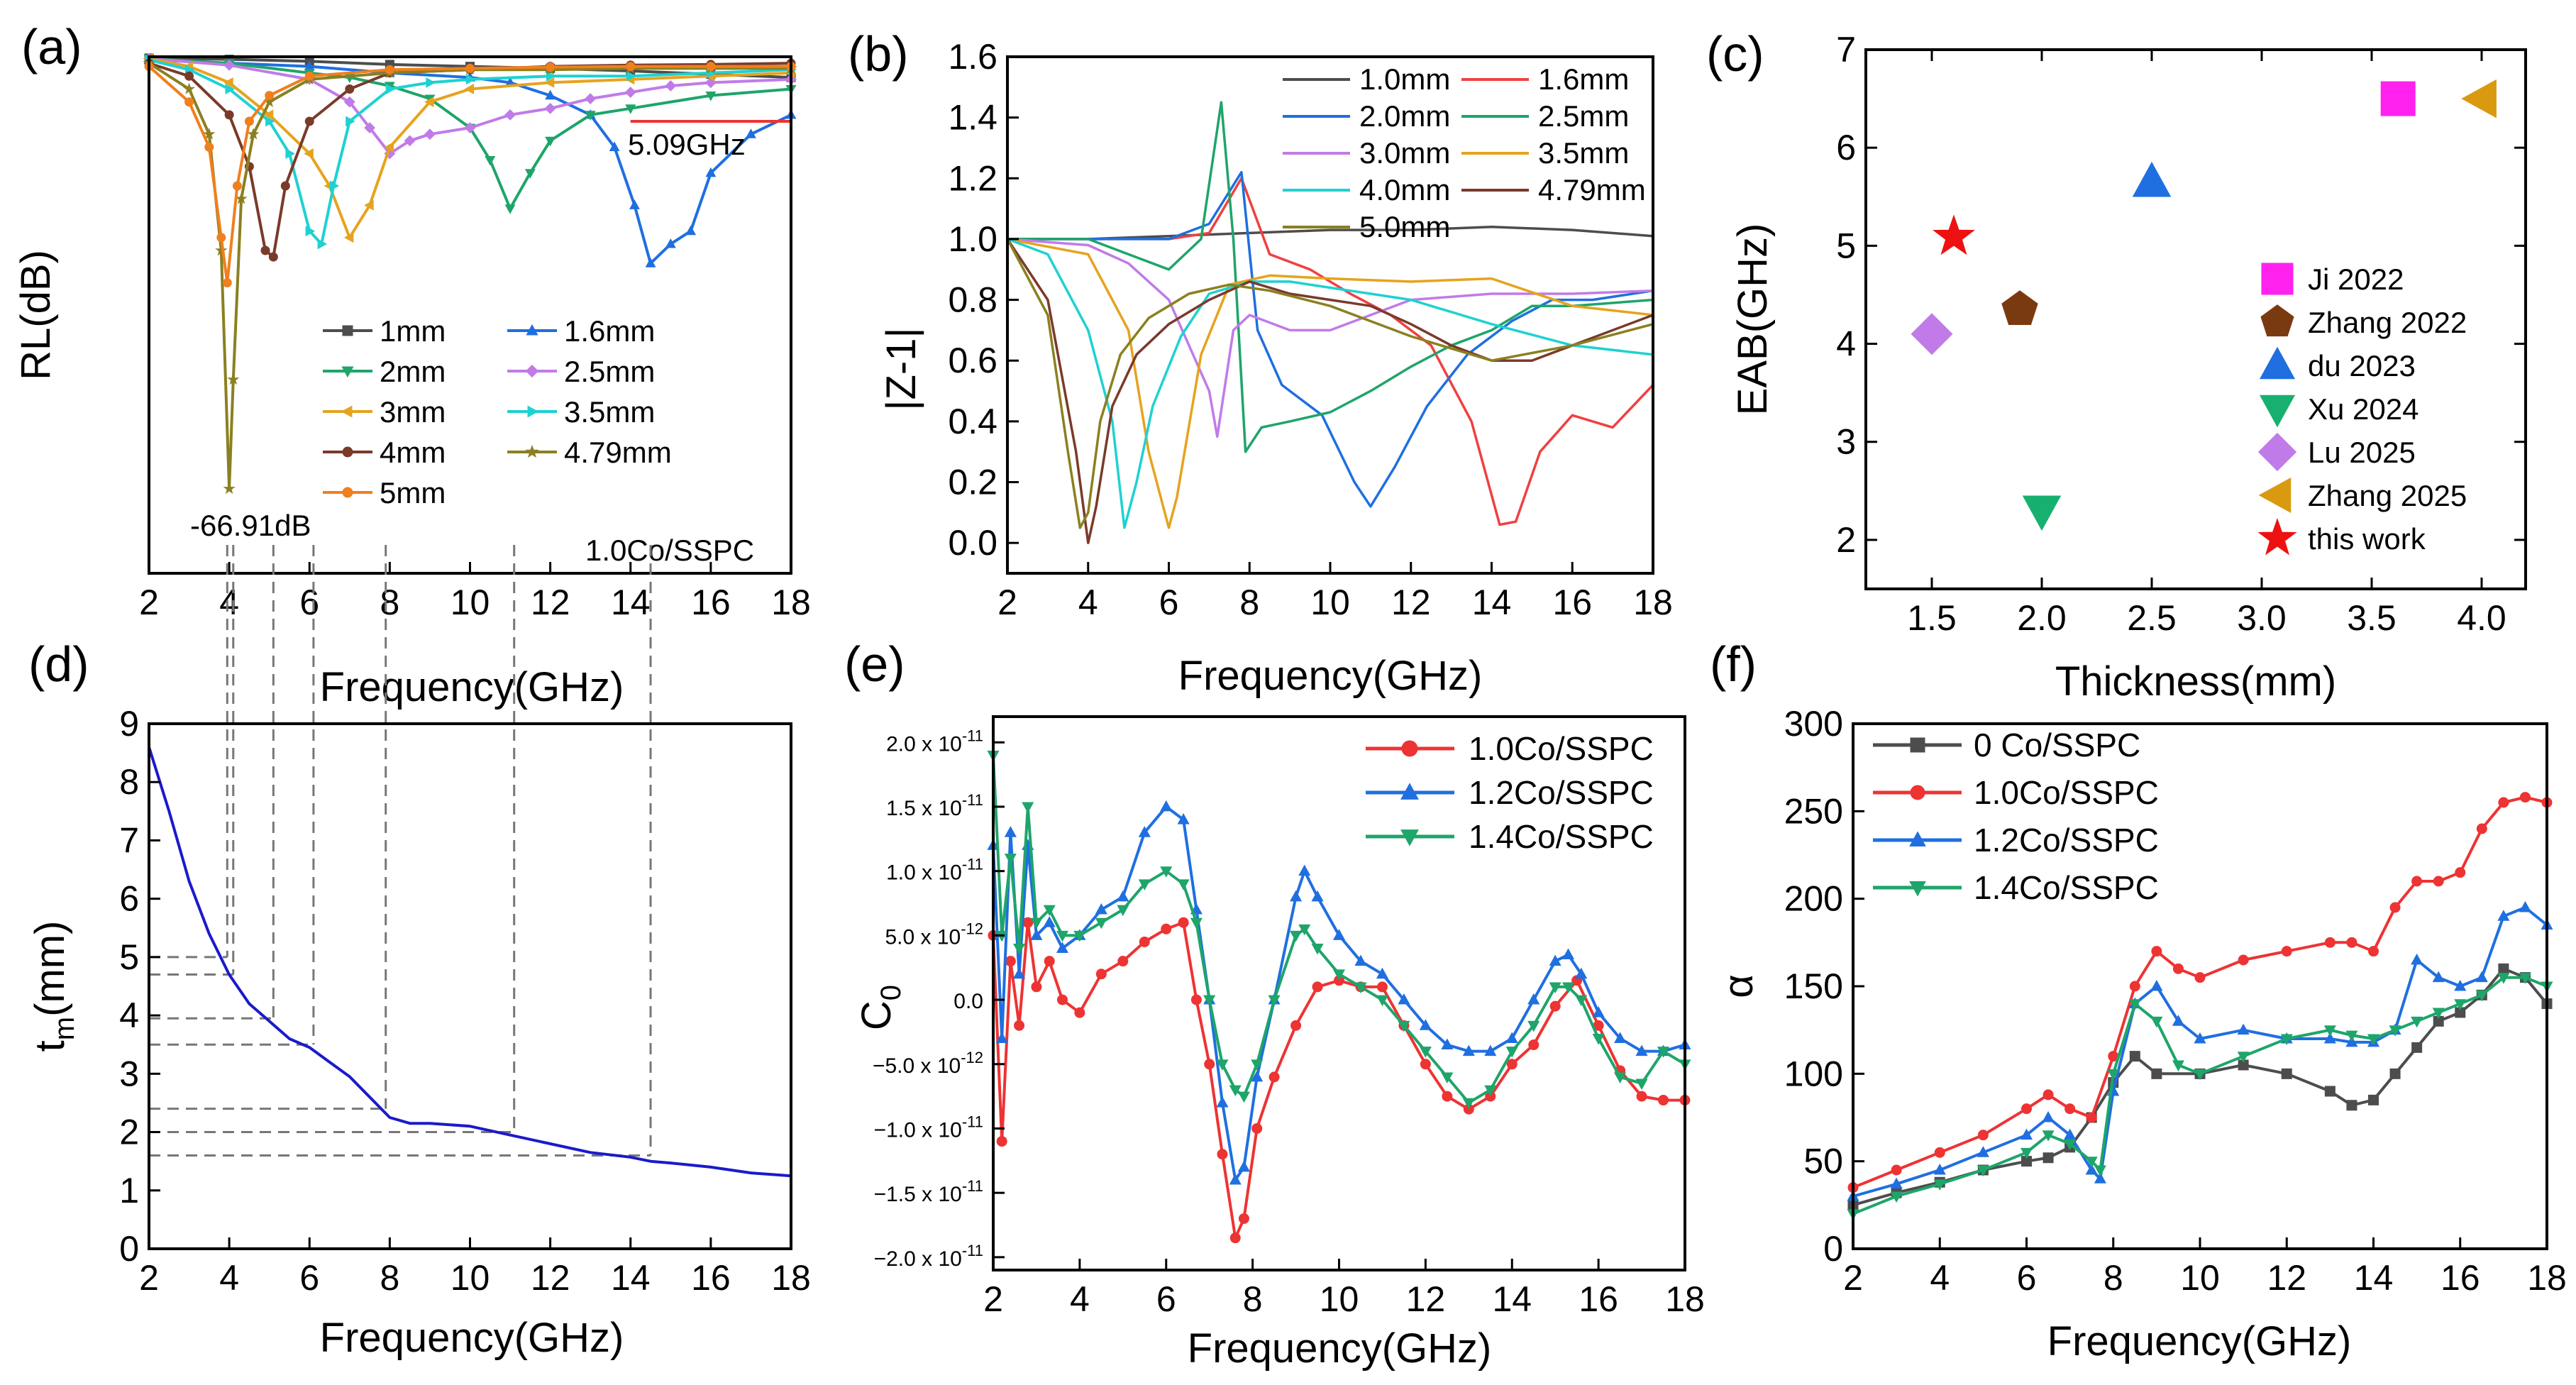 Image resolution: width=2576 pixels, height=1385 pixels. What do you see at coordinates (1339, 993) in the screenshot?
I see `series-e-1.2Co/SSPC-line` at bounding box center [1339, 993].